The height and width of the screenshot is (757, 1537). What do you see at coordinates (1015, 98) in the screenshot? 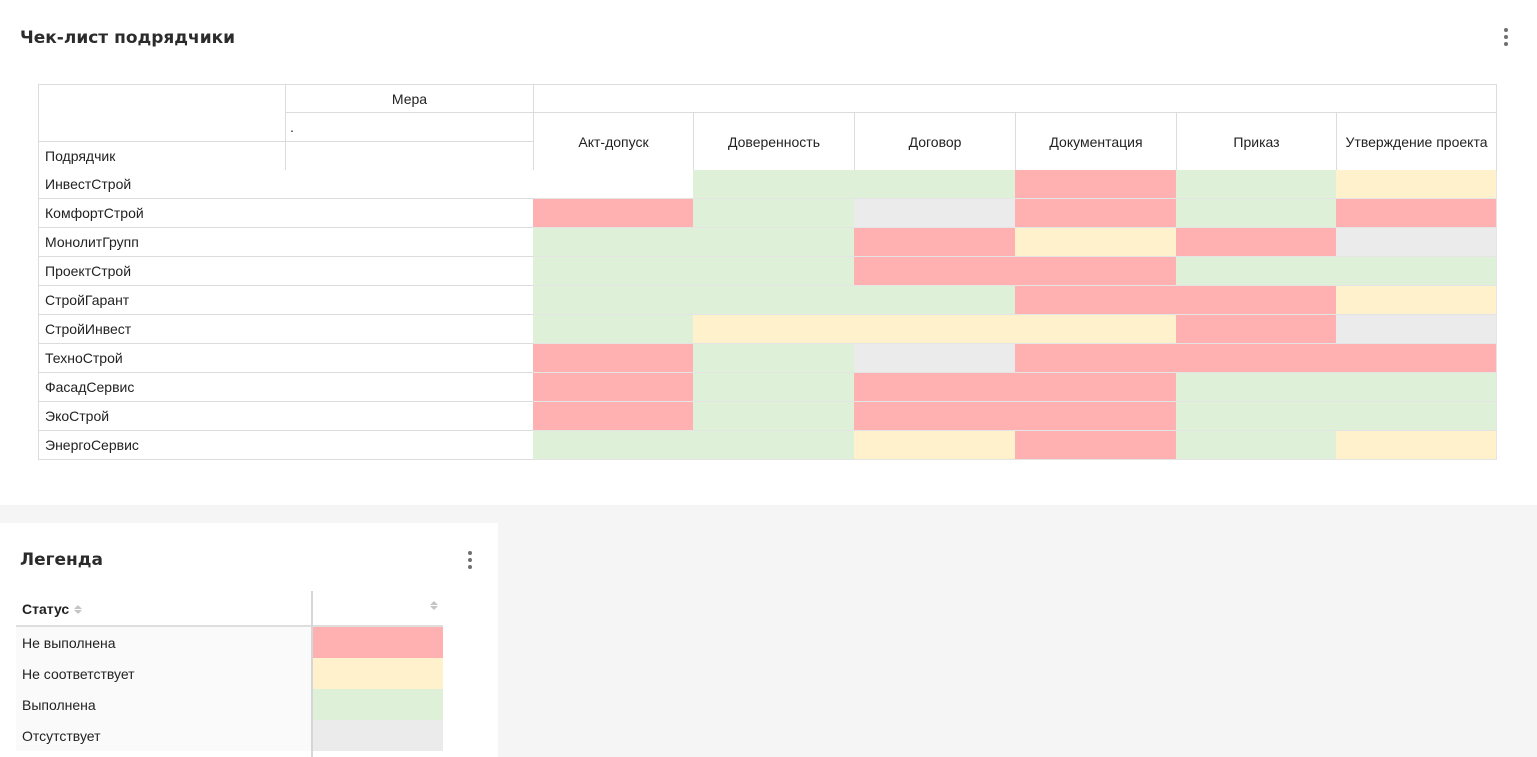
I see `columns-group-header` at bounding box center [1015, 98].